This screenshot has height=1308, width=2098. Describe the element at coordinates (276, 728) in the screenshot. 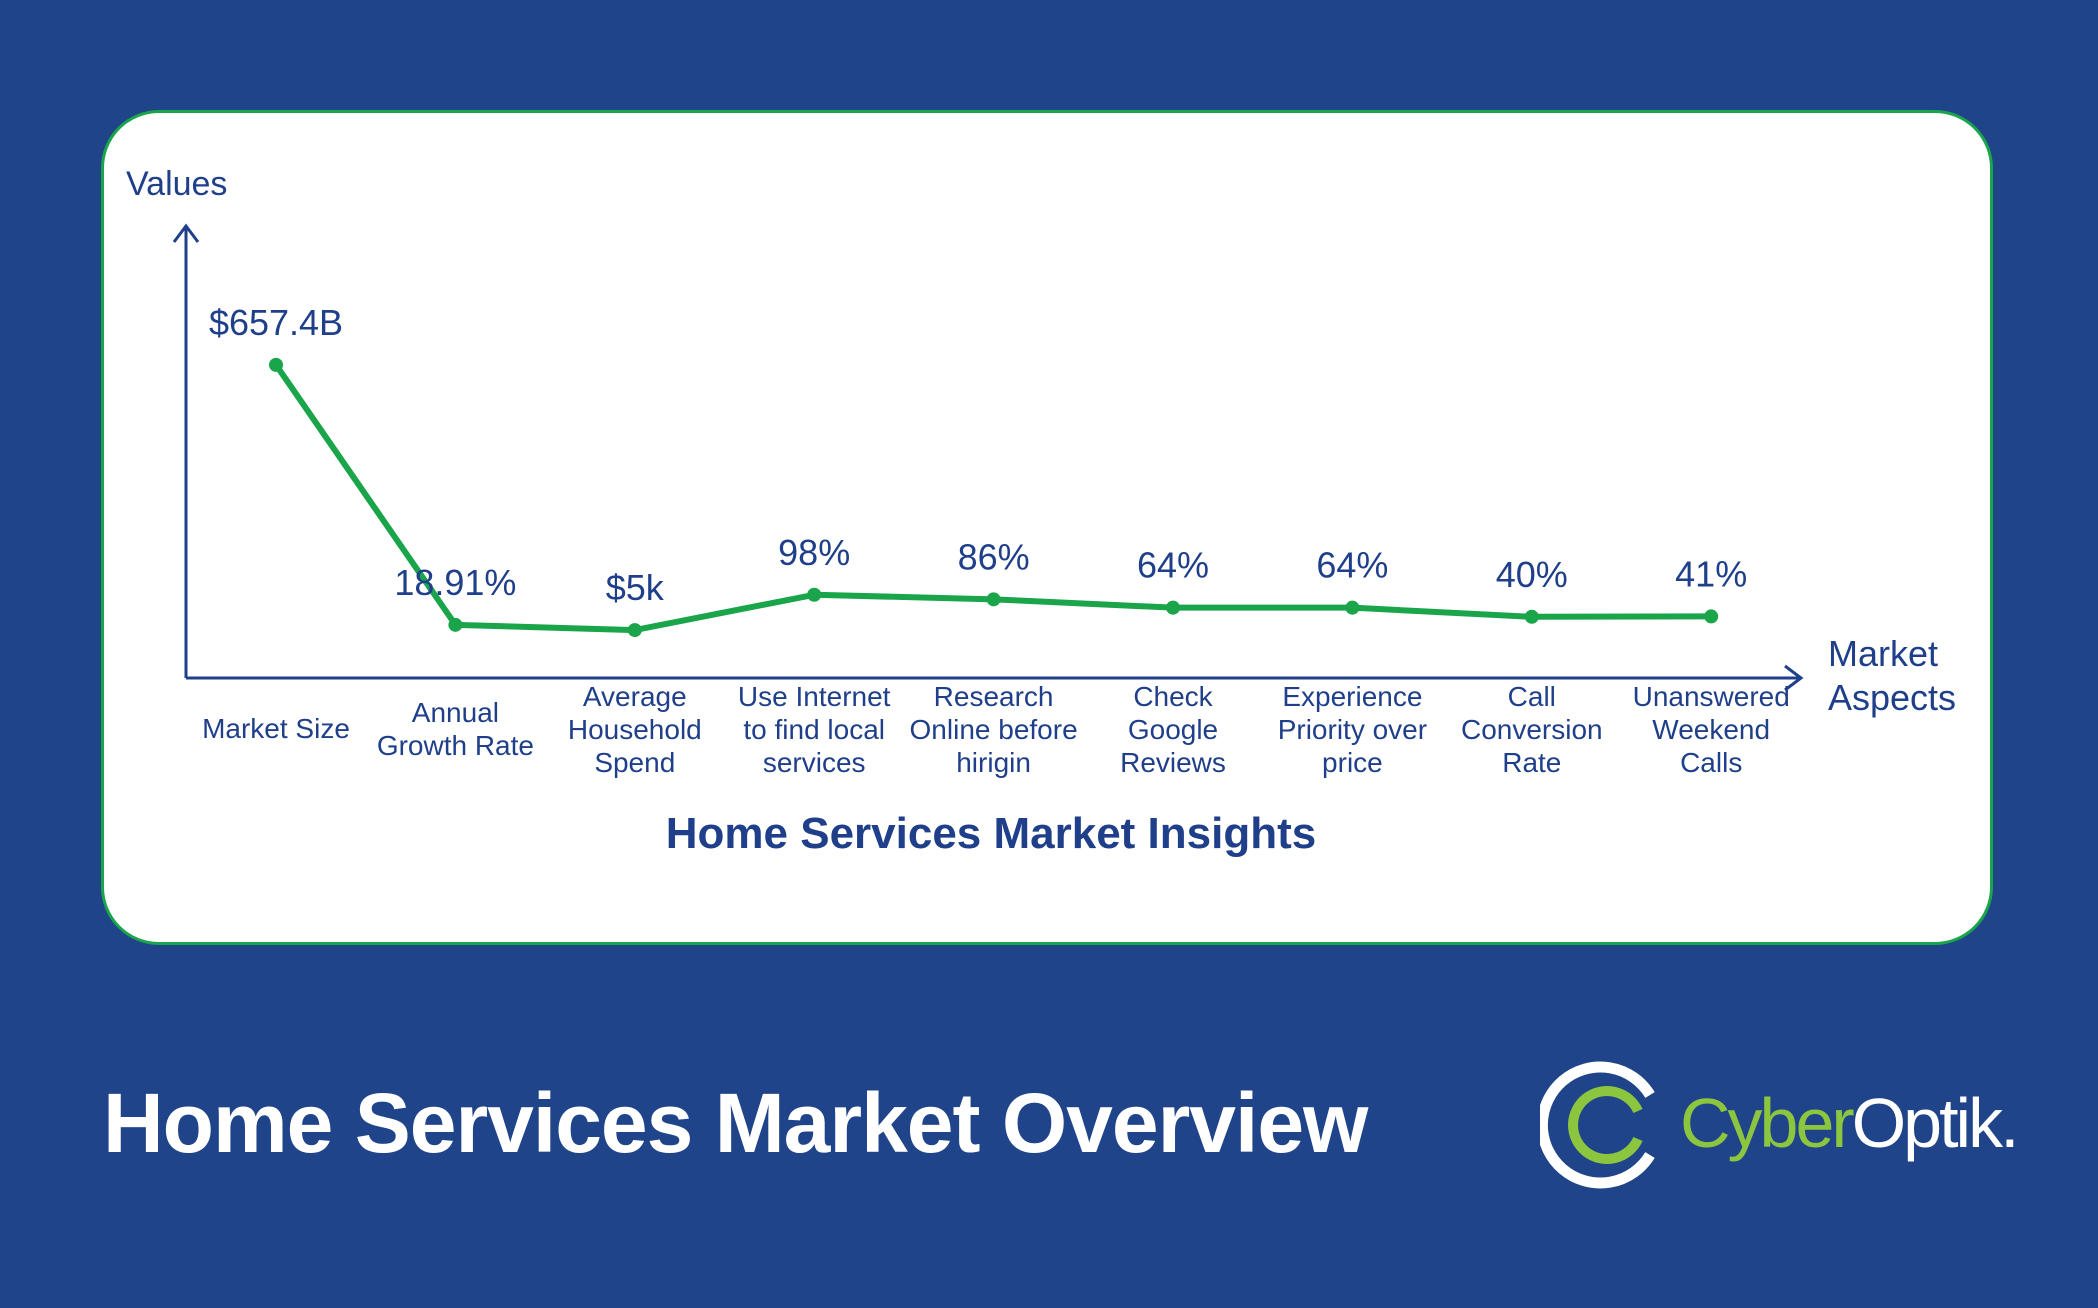

I see `x-tick-label: Market Size` at that location.